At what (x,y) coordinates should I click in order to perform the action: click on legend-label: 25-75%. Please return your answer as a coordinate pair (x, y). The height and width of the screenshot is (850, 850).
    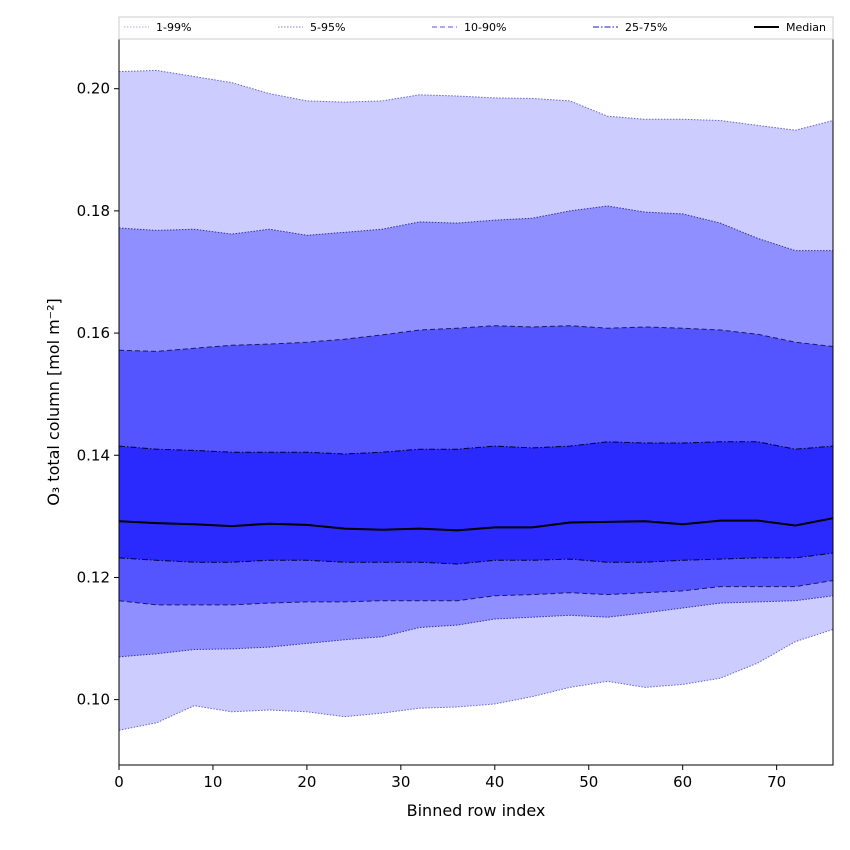
    Looking at the image, I should click on (646, 27).